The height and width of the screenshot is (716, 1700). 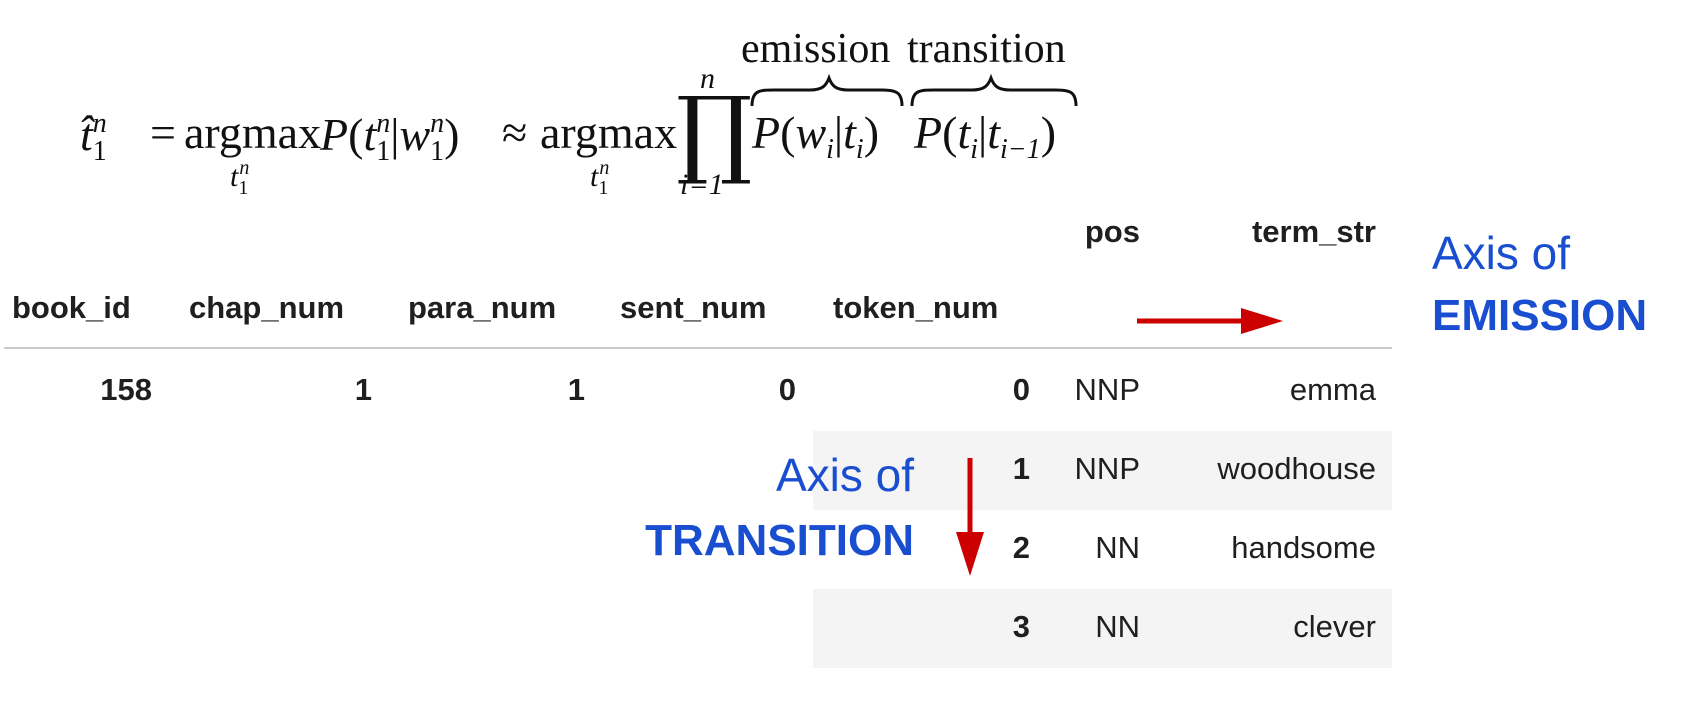 What do you see at coordinates (600, 178) in the screenshot?
I see `formula-argmax-2-sub: t1n` at bounding box center [600, 178].